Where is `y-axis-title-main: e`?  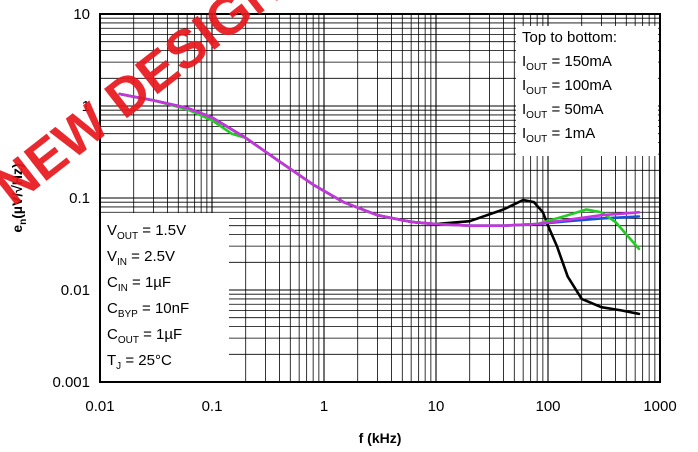 y-axis-title-main: e is located at coordinates (17, 229).